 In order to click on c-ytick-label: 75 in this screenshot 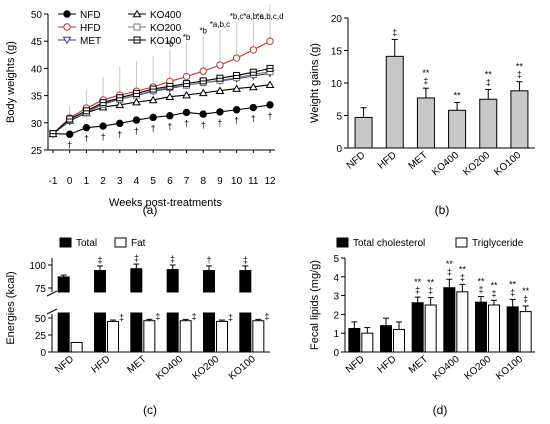, I will do `click(41, 289)`.